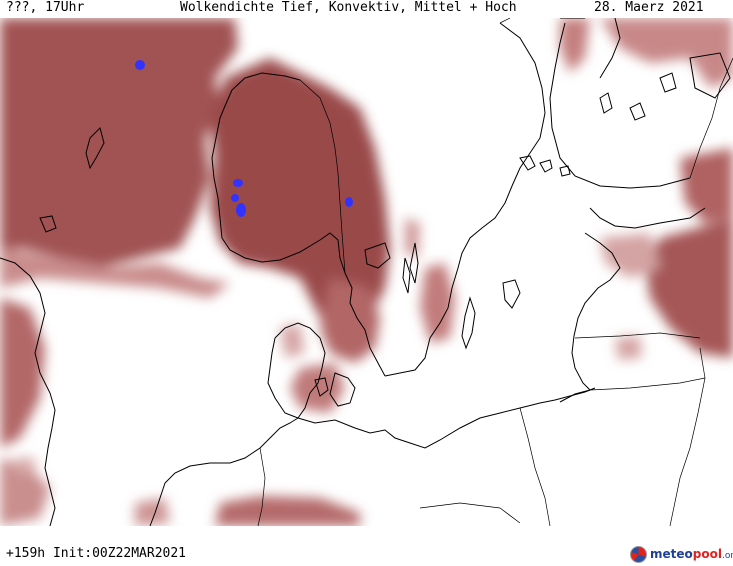  I want to click on cloud-field-sweden-west, so click(350, 320).